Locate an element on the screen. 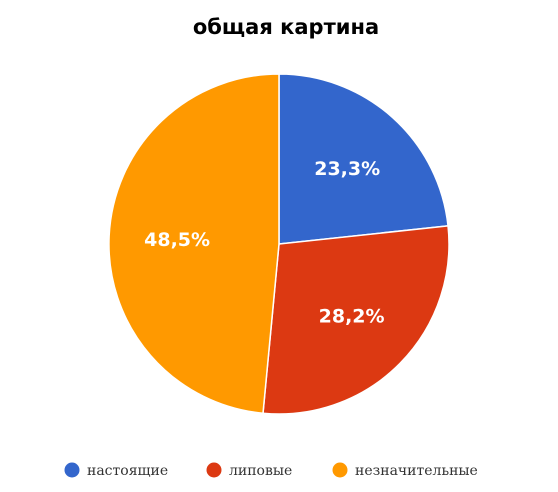 The height and width of the screenshot is (492, 558). legend-label: настоящие is located at coordinates (127, 471).